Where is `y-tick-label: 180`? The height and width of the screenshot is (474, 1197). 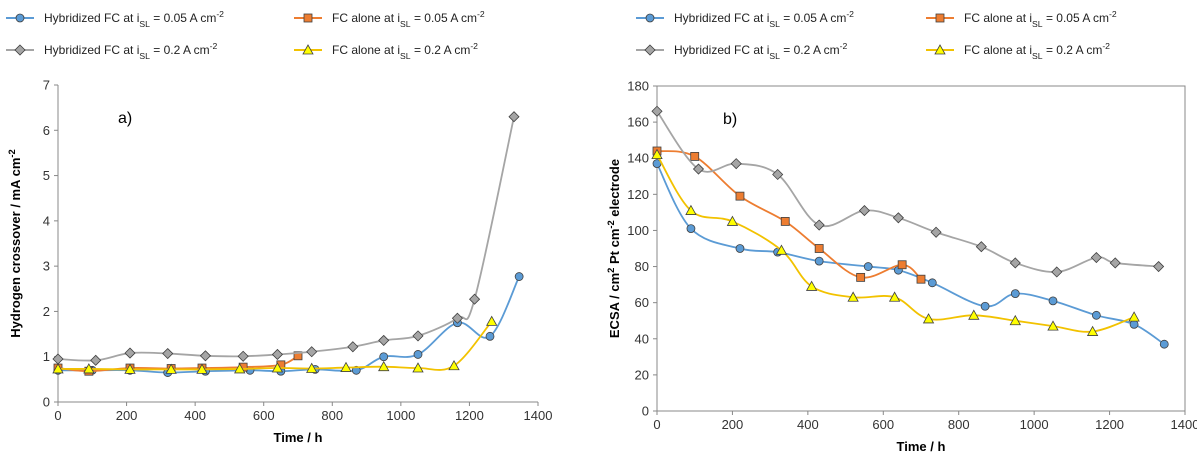
y-tick-label: 180 is located at coordinates (638, 86).